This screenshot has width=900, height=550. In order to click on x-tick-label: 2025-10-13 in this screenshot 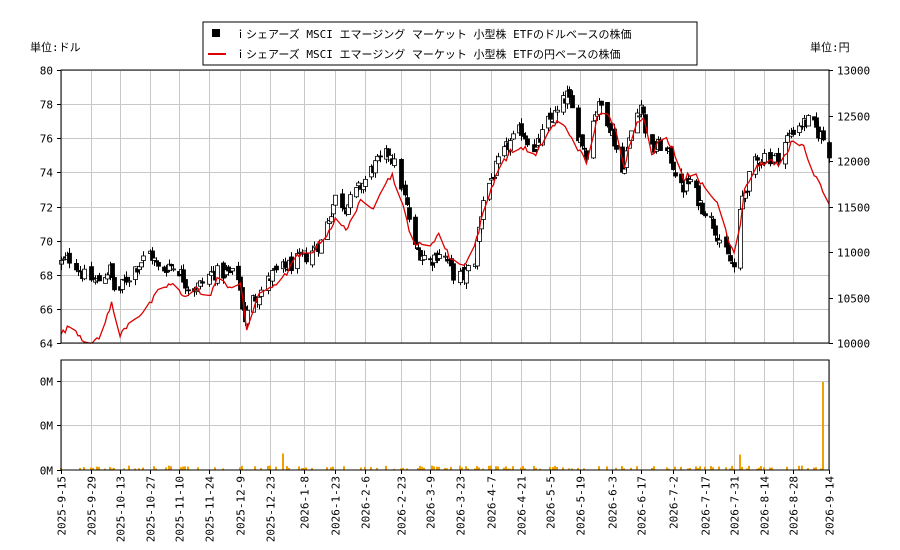, I will do `click(121, 509)`.